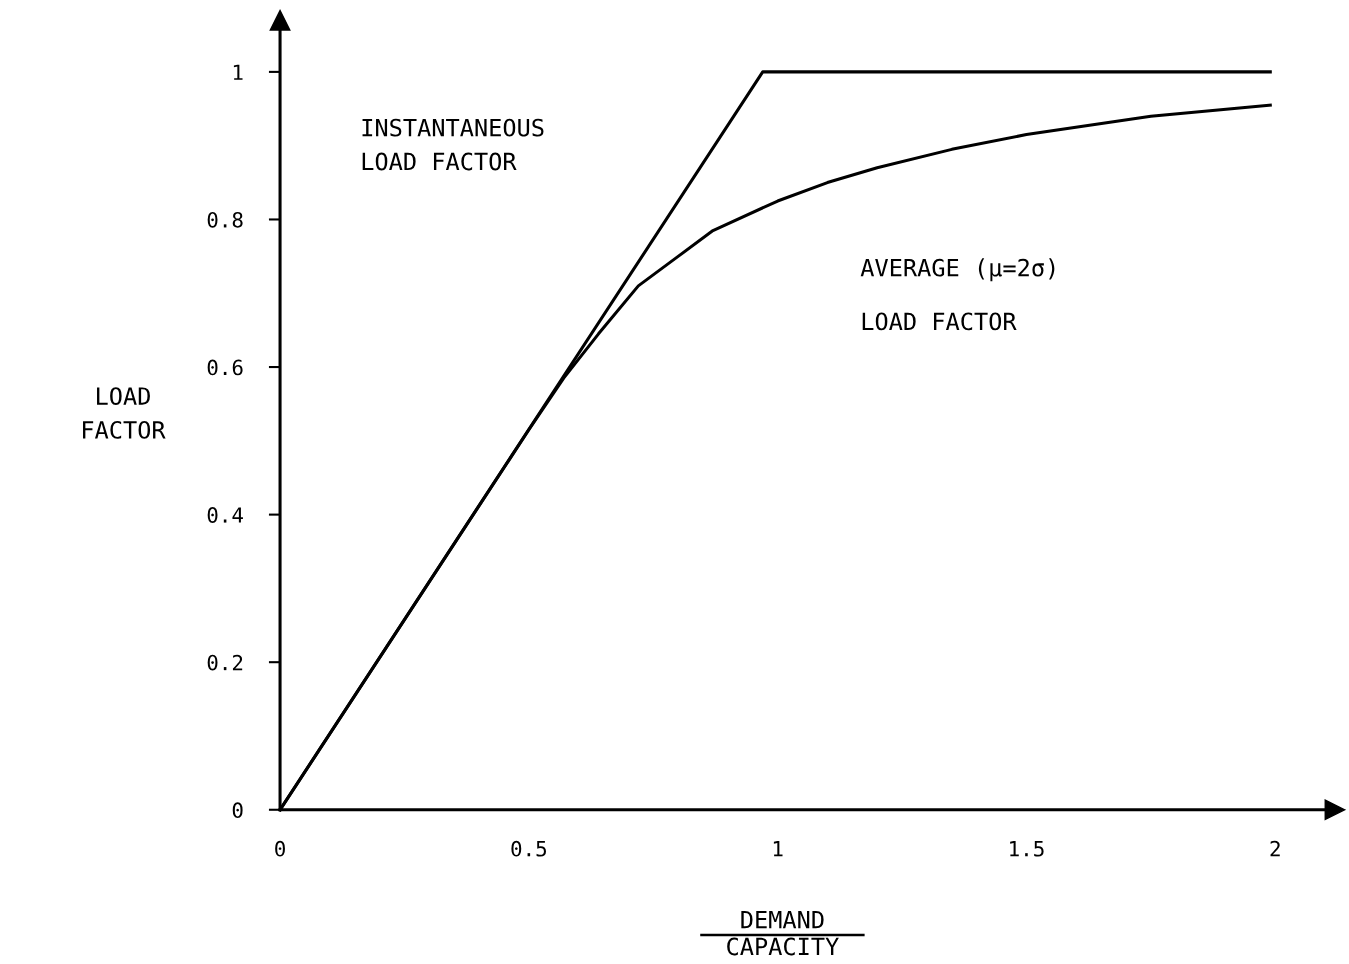 The width and height of the screenshot is (1349, 964). Describe the element at coordinates (778, 849) in the screenshot. I see `x-tick-label: 1` at that location.